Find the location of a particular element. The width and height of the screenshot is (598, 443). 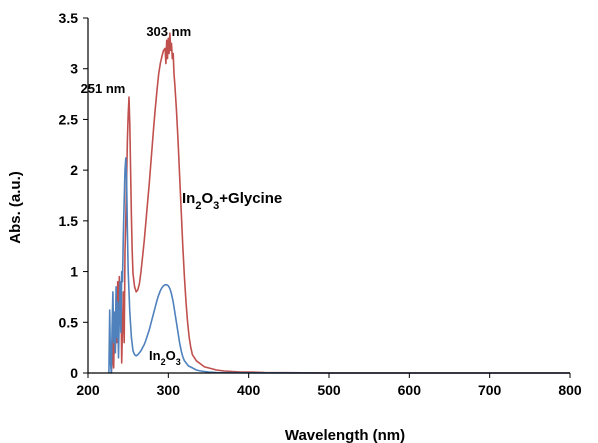

series-label-in2o3-glycine: In2O3+Glycine is located at coordinates (232, 201).